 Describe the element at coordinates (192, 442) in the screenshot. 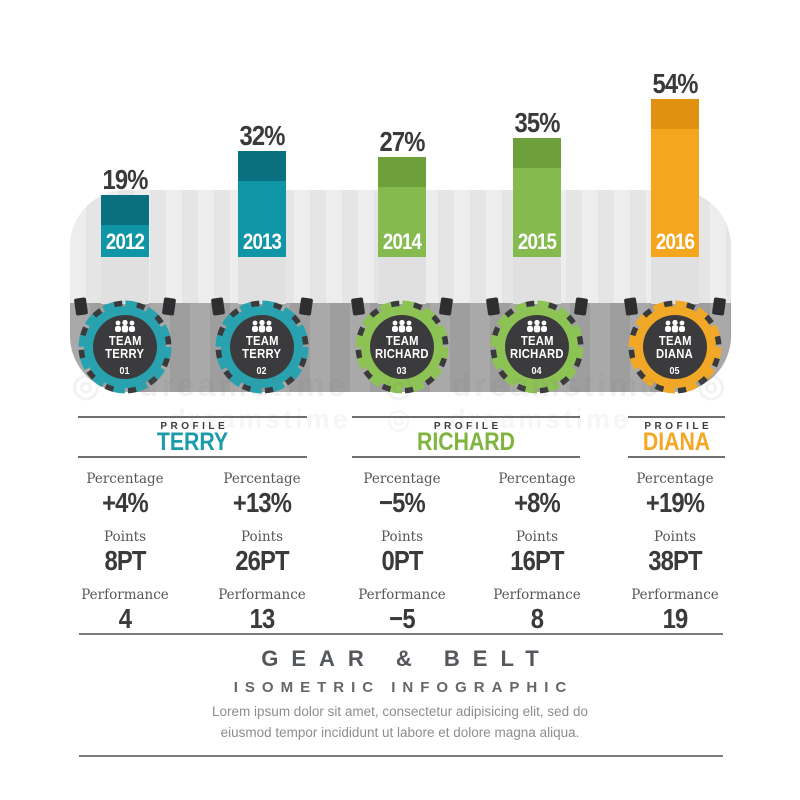

I see `profile-name: TERRY` at that location.